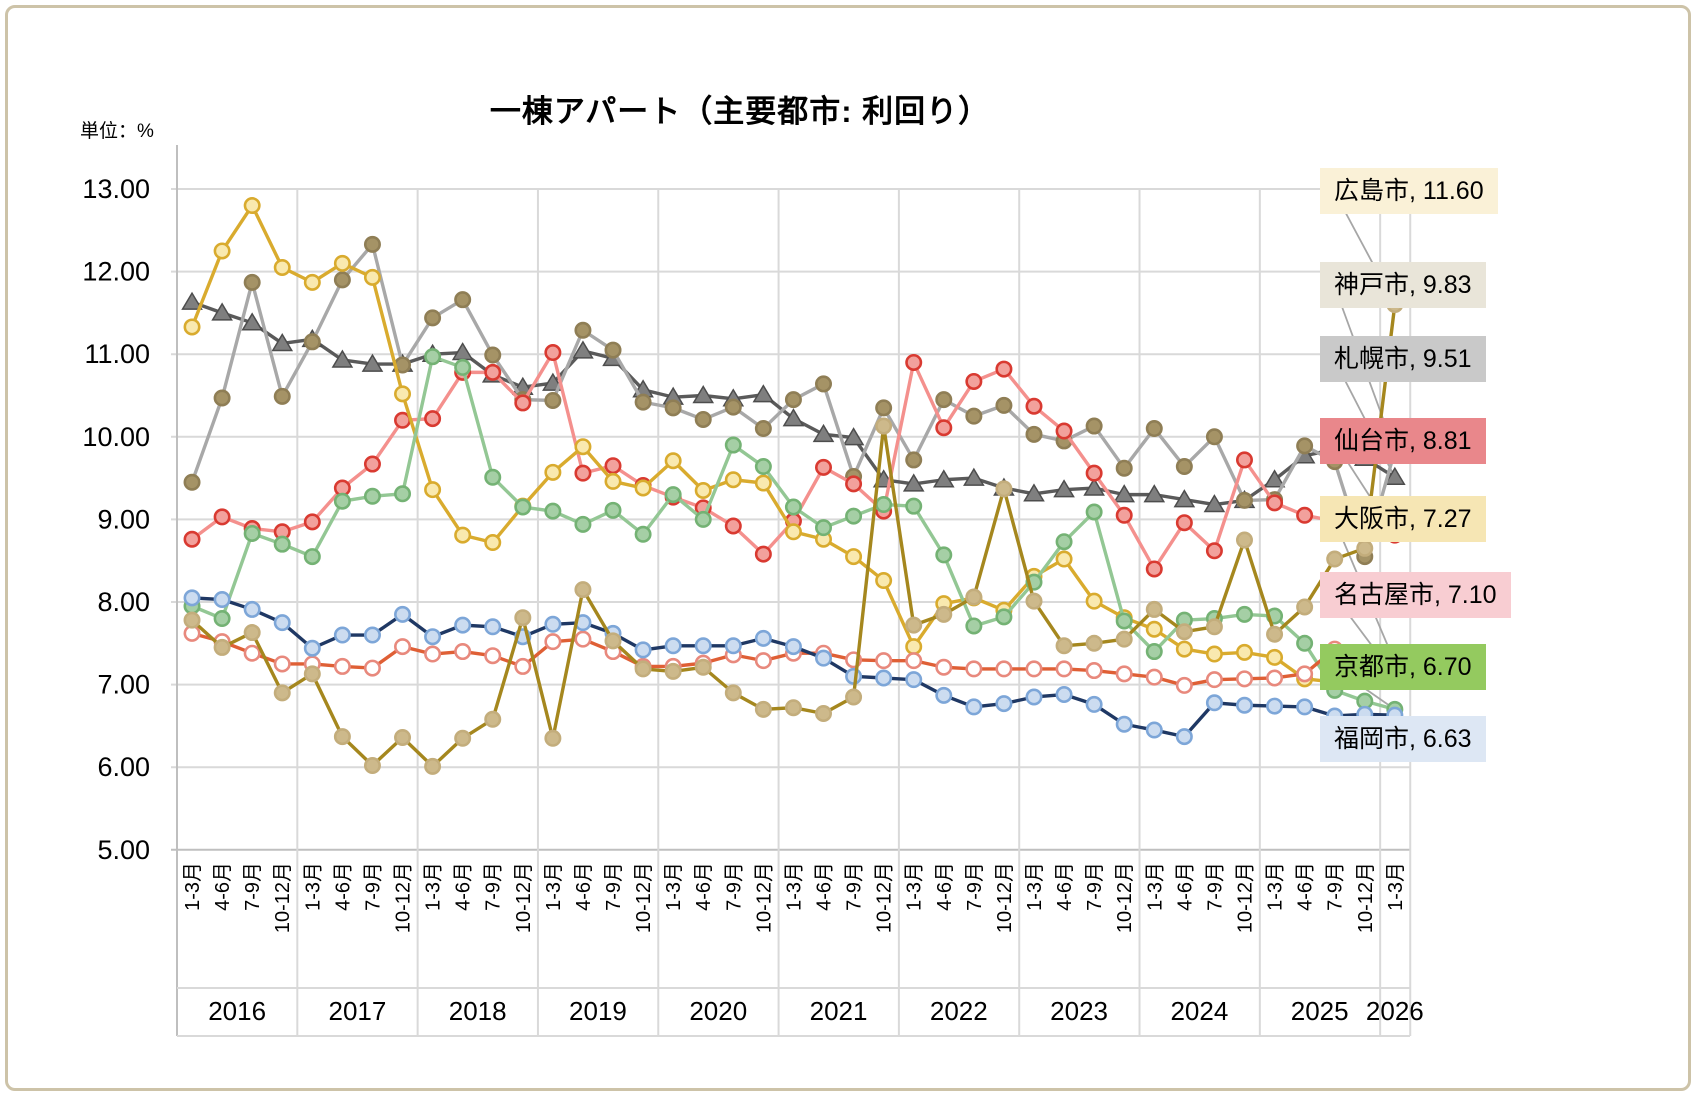 The image size is (1696, 1096). Describe the element at coordinates (1403, 441) in the screenshot. I see `callout-label-sendai: 仙台市, 8.81` at that location.